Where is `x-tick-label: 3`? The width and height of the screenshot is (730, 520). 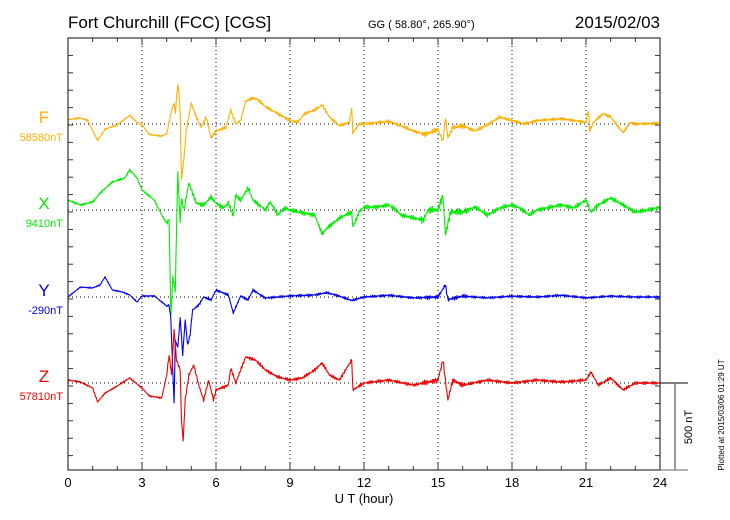
x-tick-label: 3 is located at coordinates (141, 482).